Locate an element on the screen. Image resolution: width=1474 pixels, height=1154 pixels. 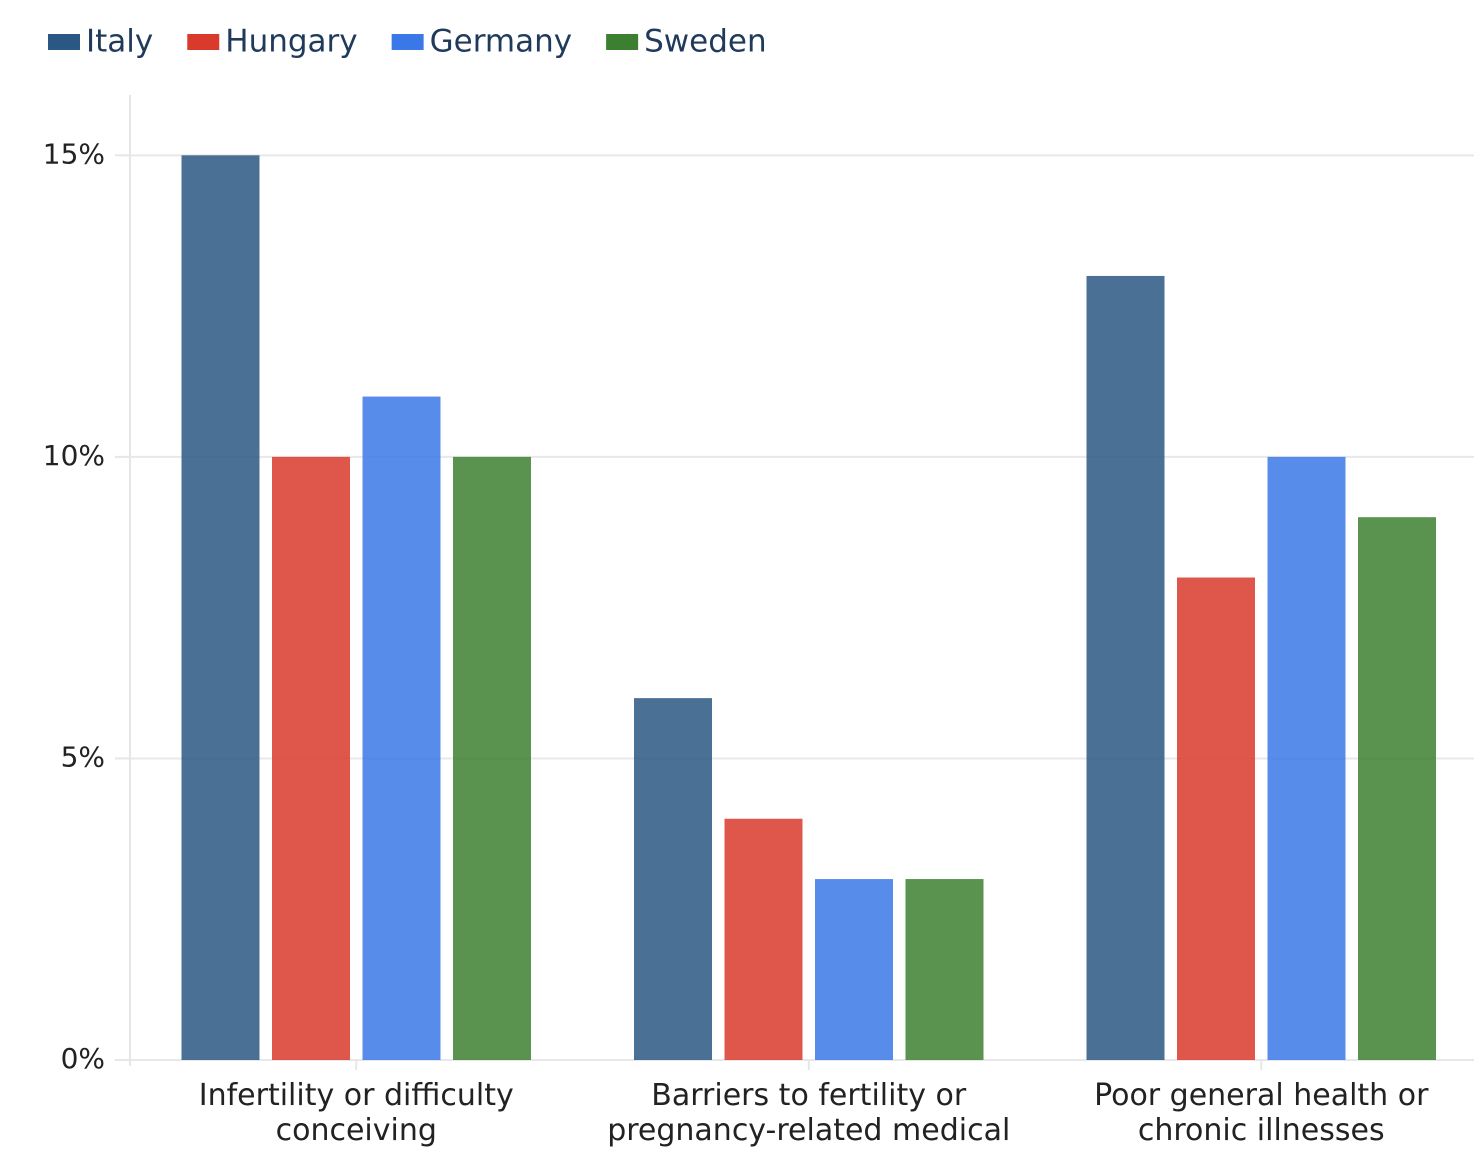
x-tick-label: Poor general health or chronic illnesses is located at coordinates (1261, 1113).